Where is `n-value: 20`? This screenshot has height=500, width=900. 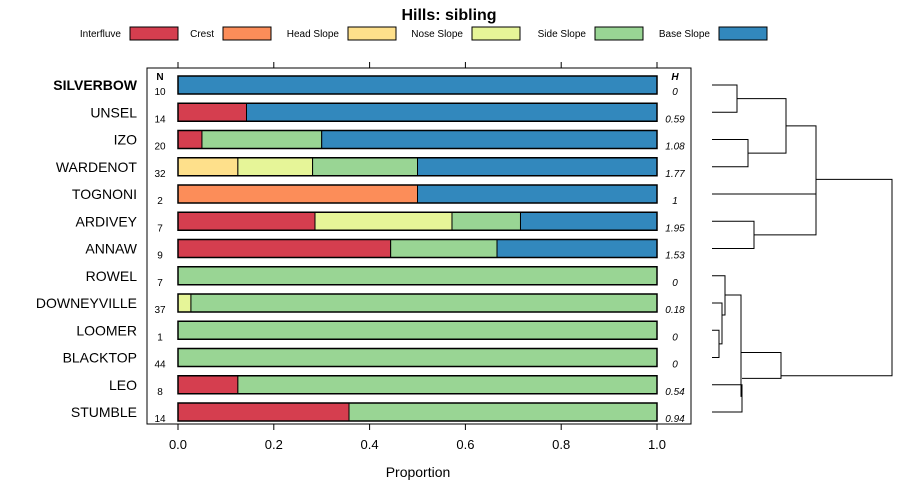 n-value: 20 is located at coordinates (160, 147).